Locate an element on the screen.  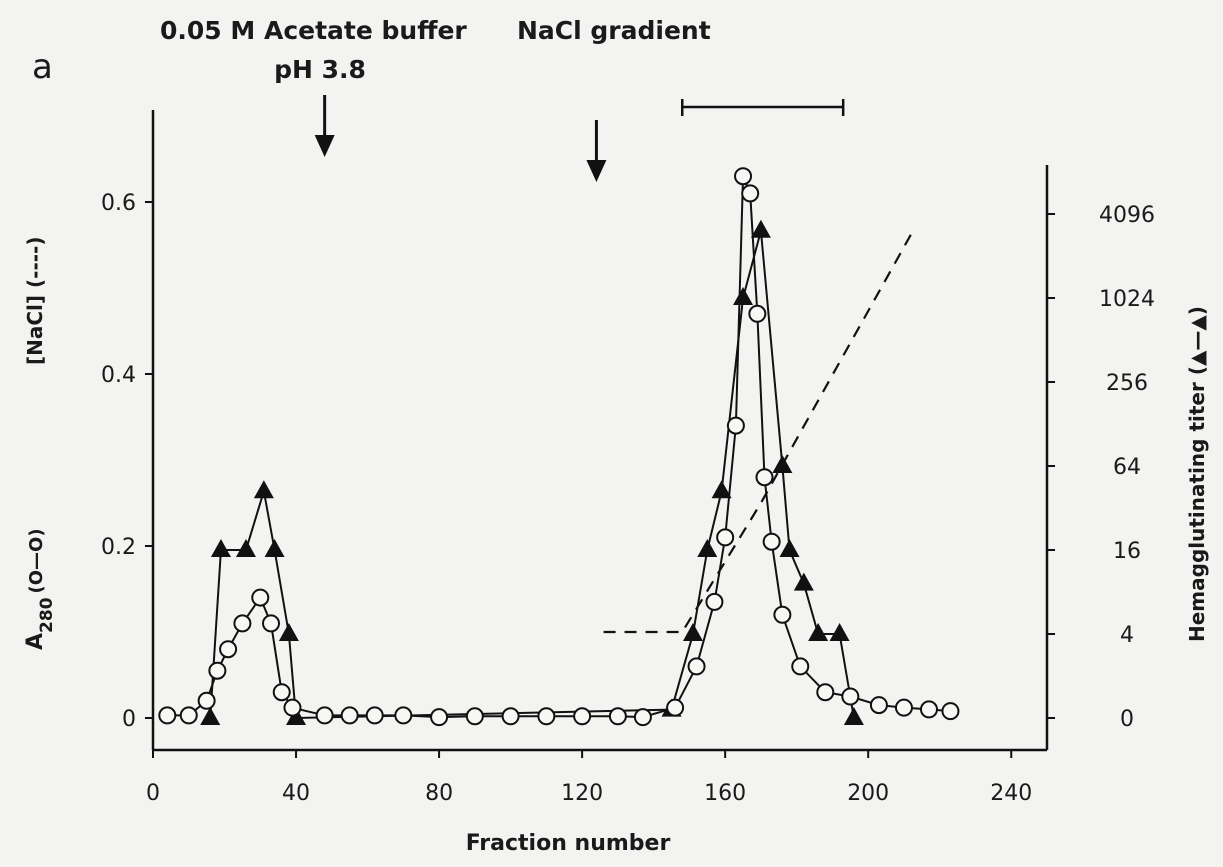
left-tick-label: 0.6 is located at coordinates (118, 203).